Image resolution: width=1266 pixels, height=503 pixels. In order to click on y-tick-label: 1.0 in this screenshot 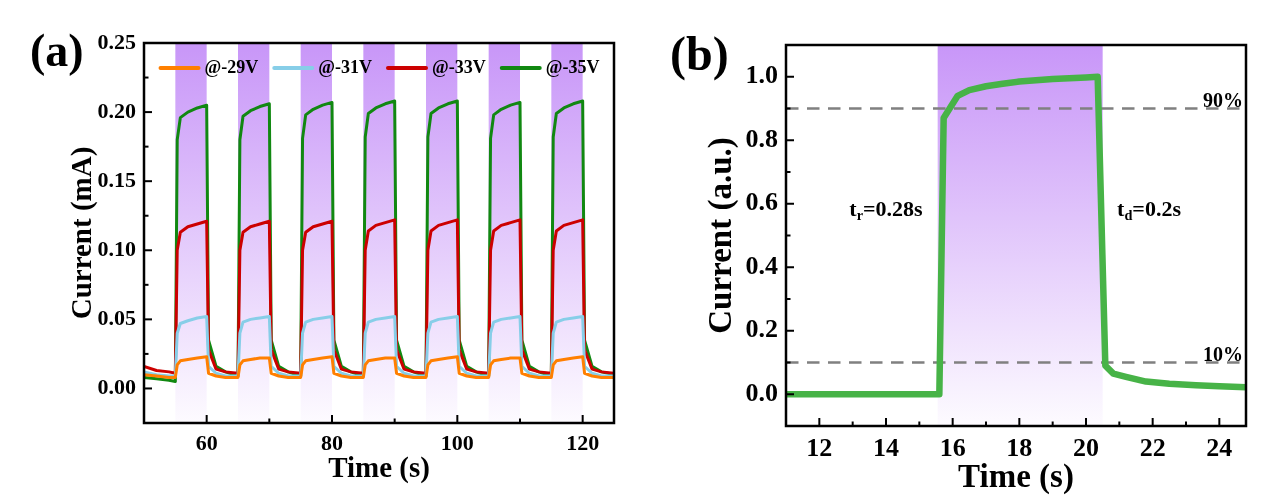, I will do `click(761, 75)`.